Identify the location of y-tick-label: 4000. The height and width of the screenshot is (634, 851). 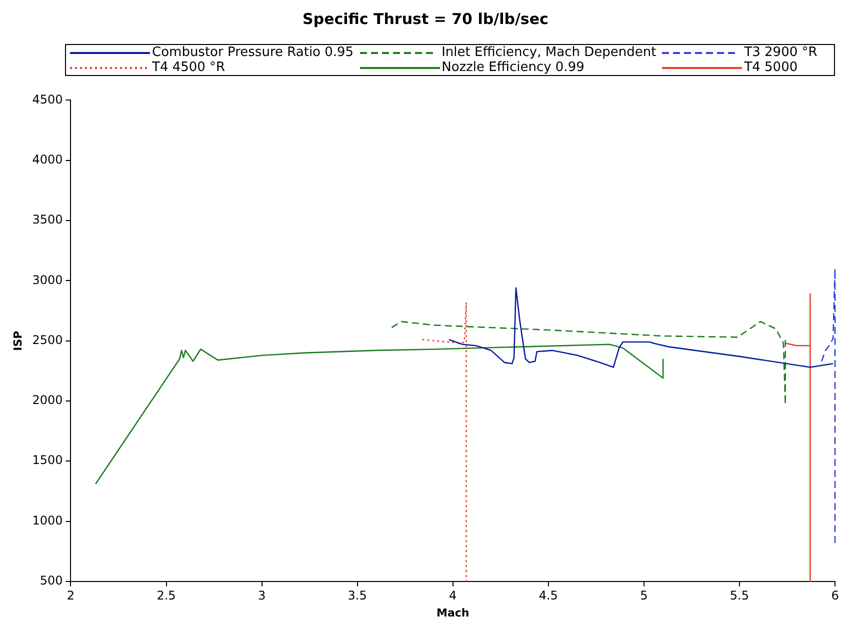
(47, 159).